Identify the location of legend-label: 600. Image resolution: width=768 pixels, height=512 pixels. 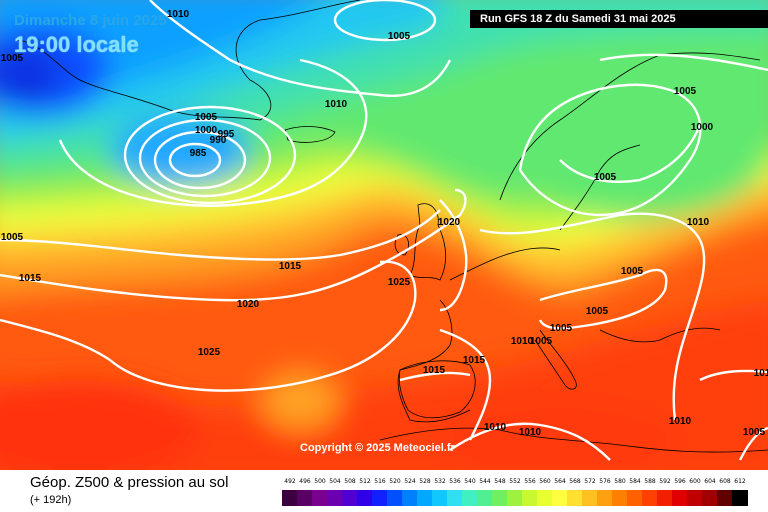
(695, 481).